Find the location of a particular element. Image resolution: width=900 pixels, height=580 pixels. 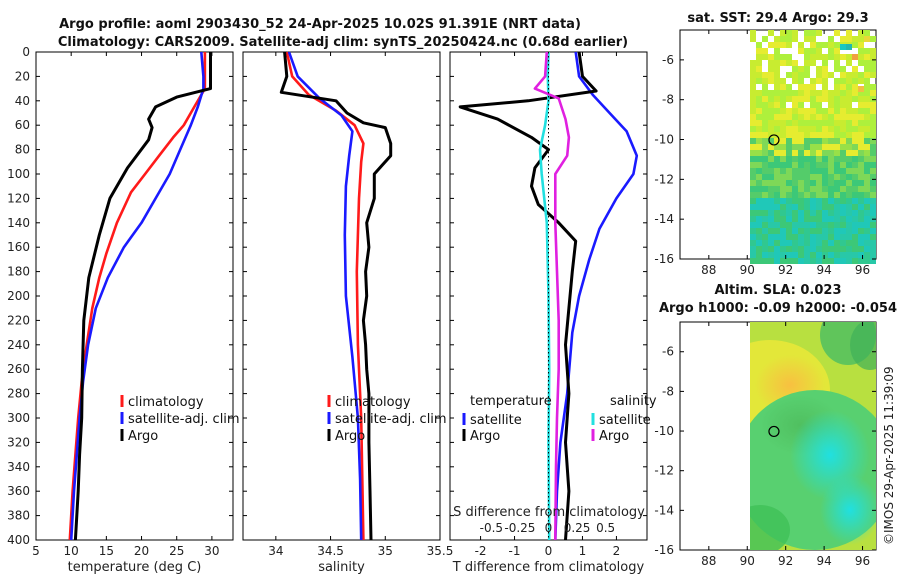

y-tick-label: 0 is located at coordinates (26, 52).